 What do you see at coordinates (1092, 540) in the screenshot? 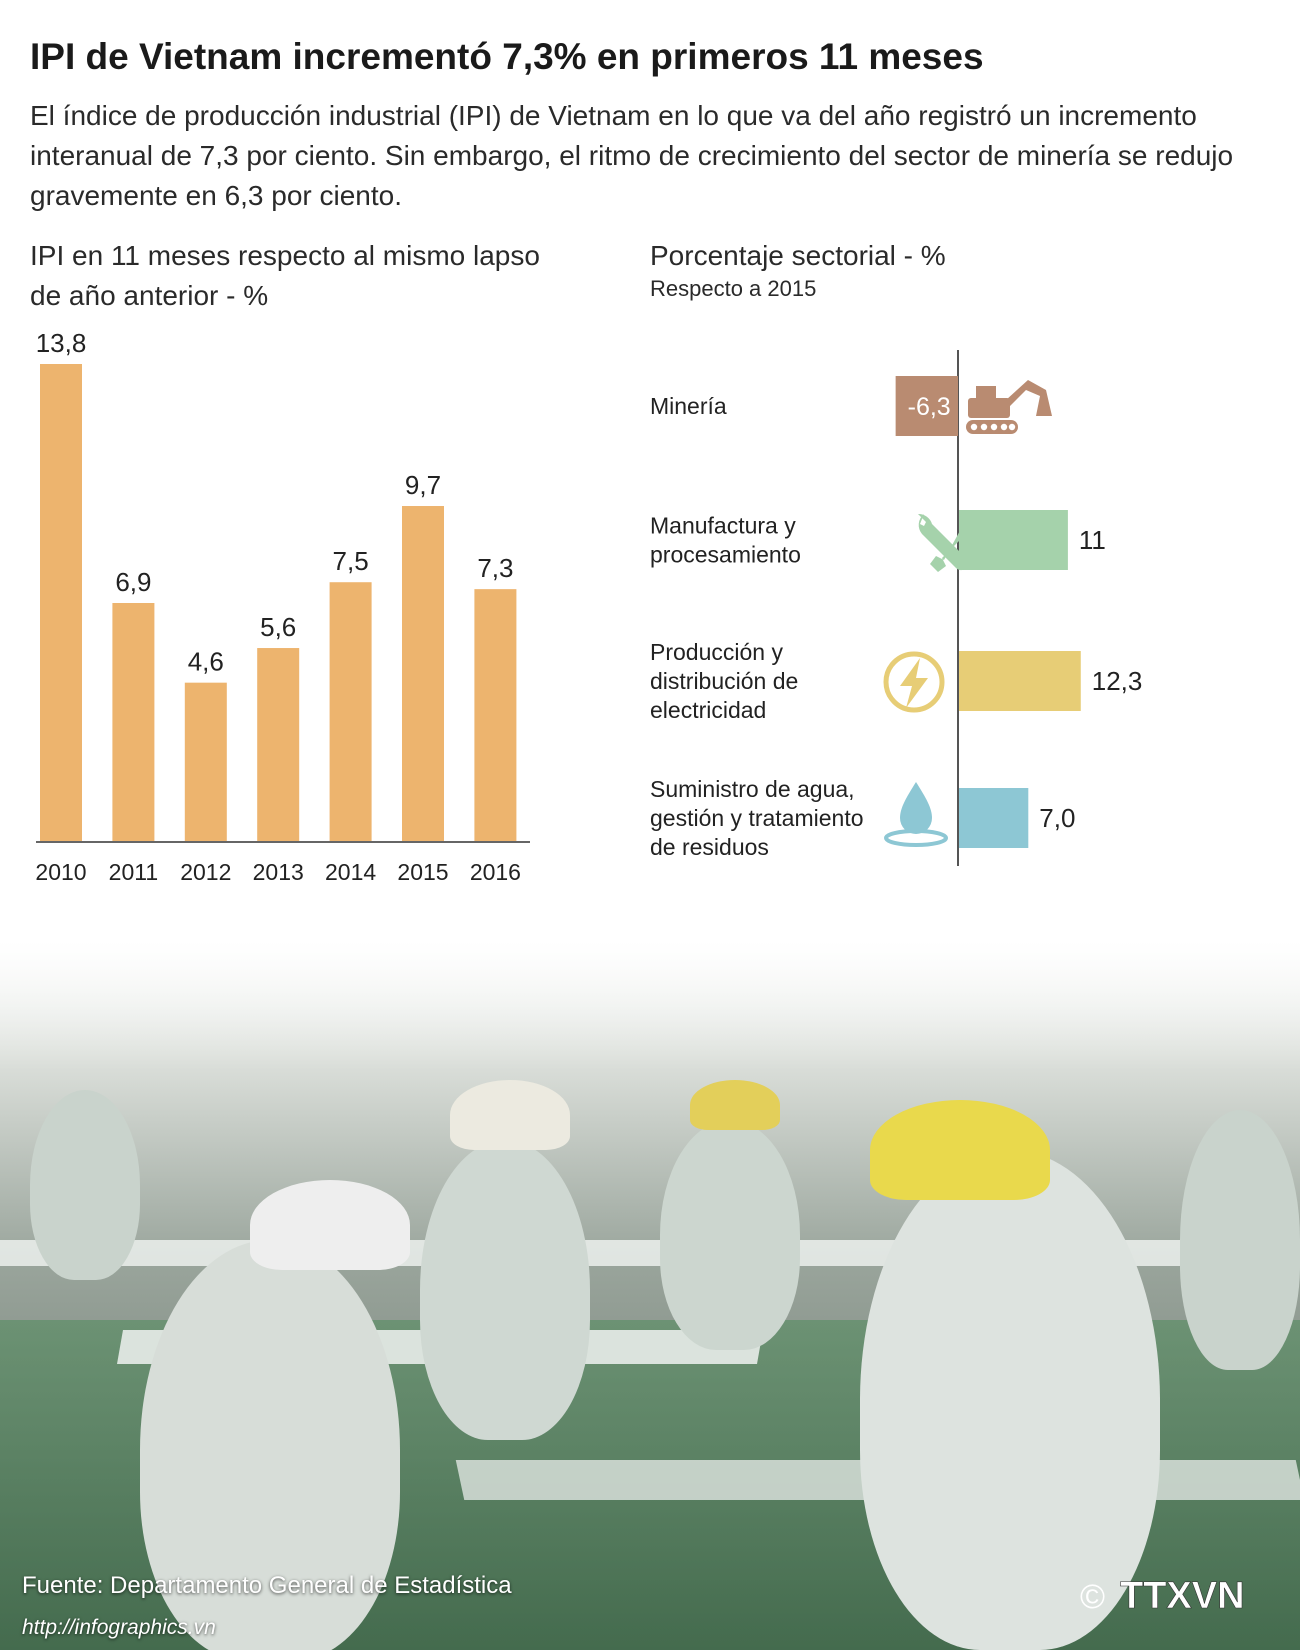
I see `sector-value-label: 11` at bounding box center [1092, 540].